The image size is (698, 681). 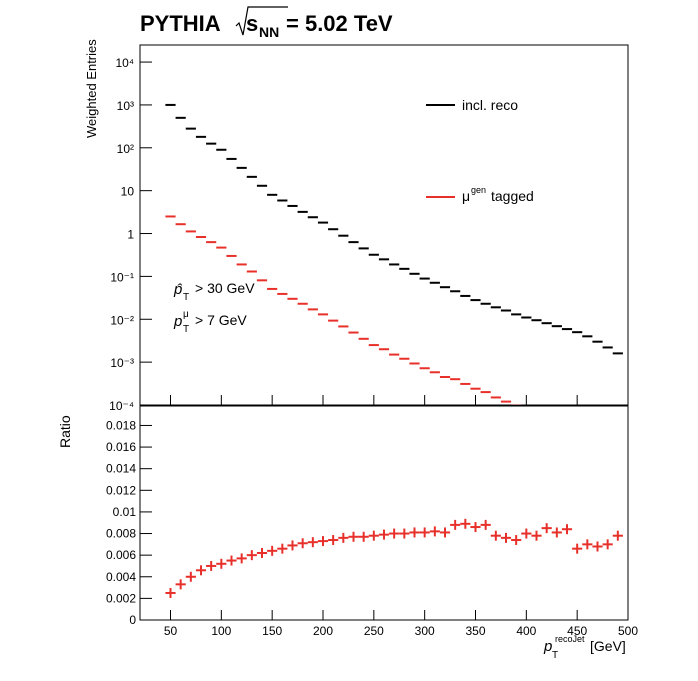 I want to click on ratio-y-tick-label: 0.008, so click(x=121, y=534).